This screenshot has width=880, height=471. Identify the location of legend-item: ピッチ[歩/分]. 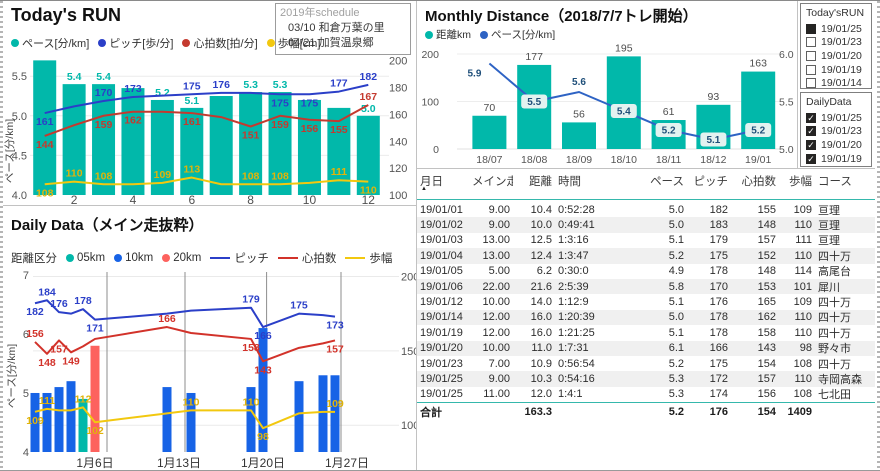
(135, 43).